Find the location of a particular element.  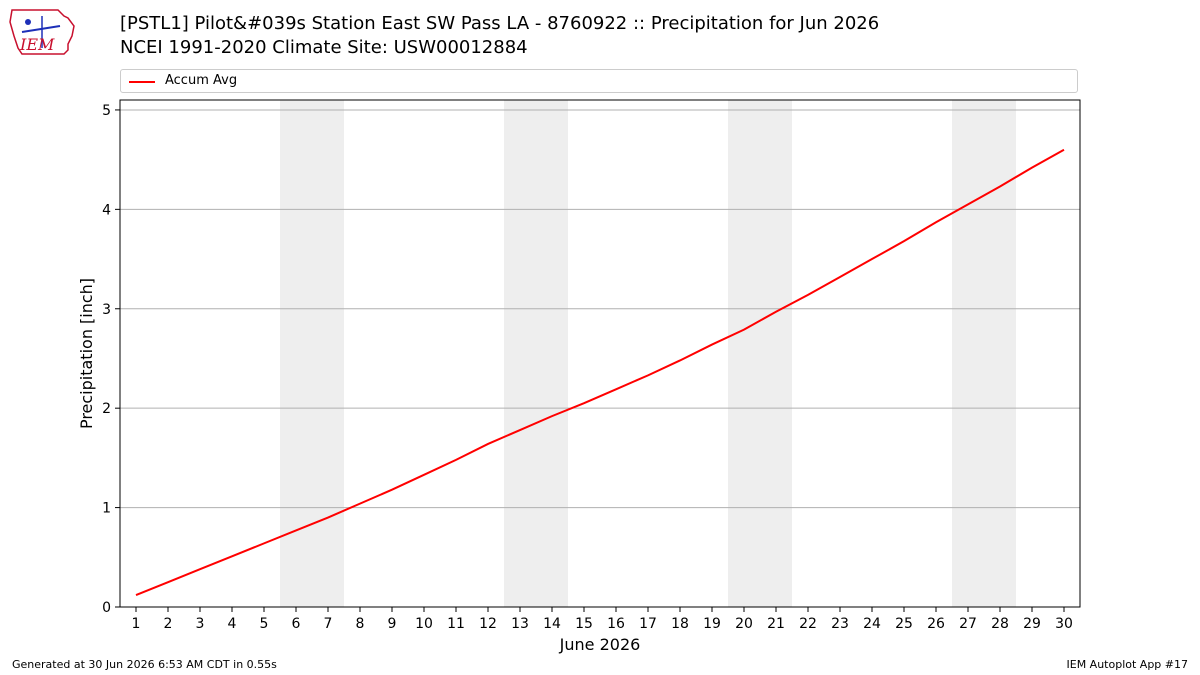

x-tick-label: 17 is located at coordinates (648, 624).